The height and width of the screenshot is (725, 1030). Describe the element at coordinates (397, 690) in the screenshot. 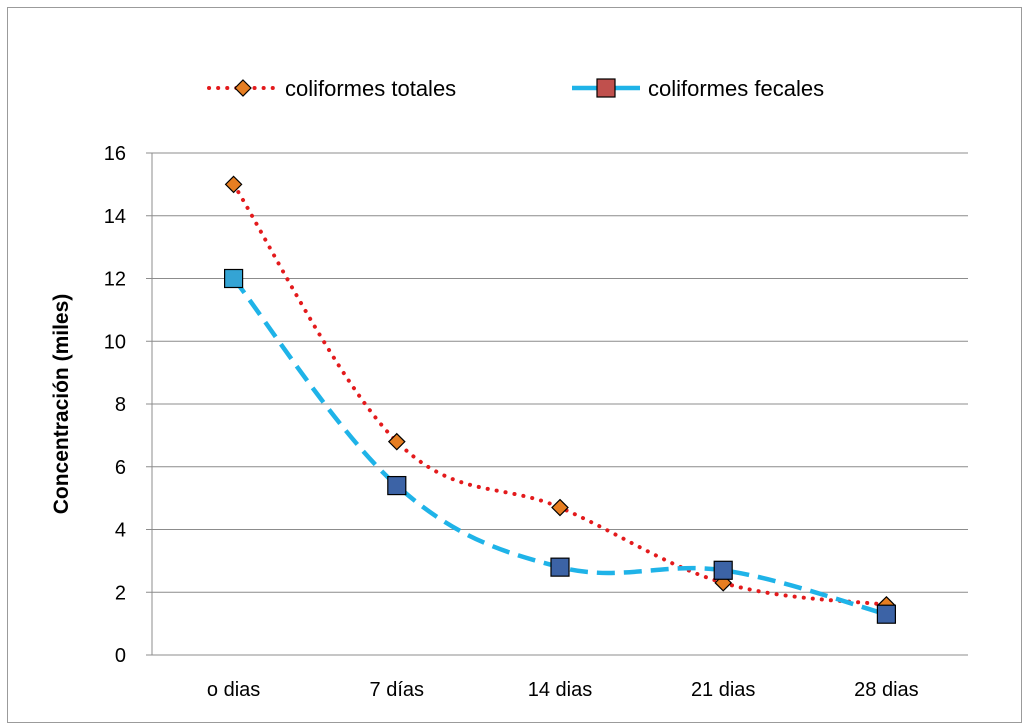

I see `x-tick-label: 7 días` at that location.